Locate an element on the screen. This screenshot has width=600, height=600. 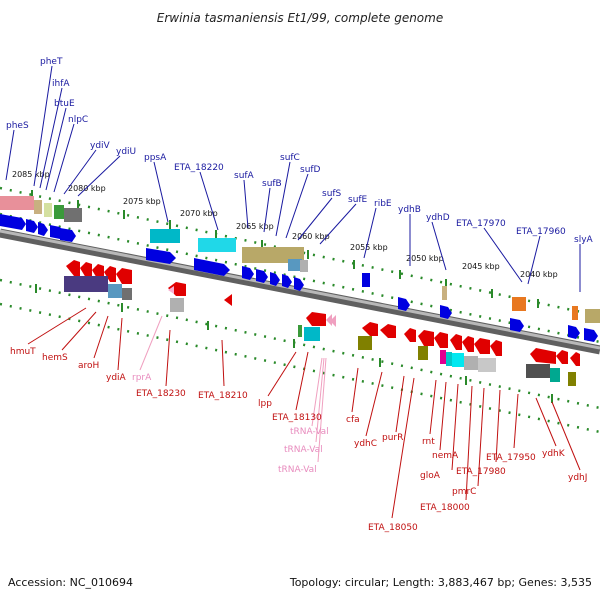
kbp-label: 2065 kbp is located at coordinates (255, 226).